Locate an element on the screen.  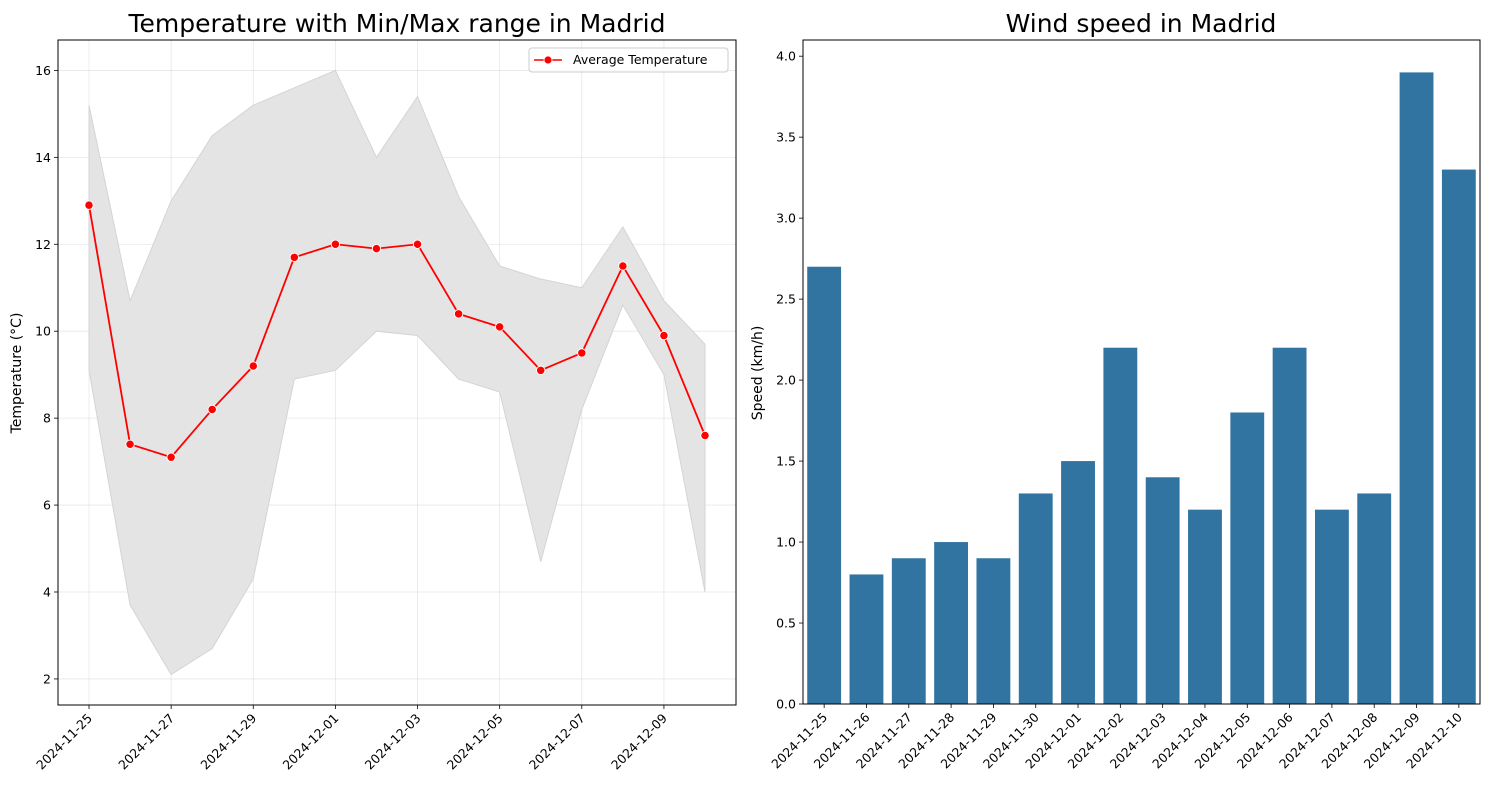
y-tick-label: 12 is located at coordinates (43, 244).